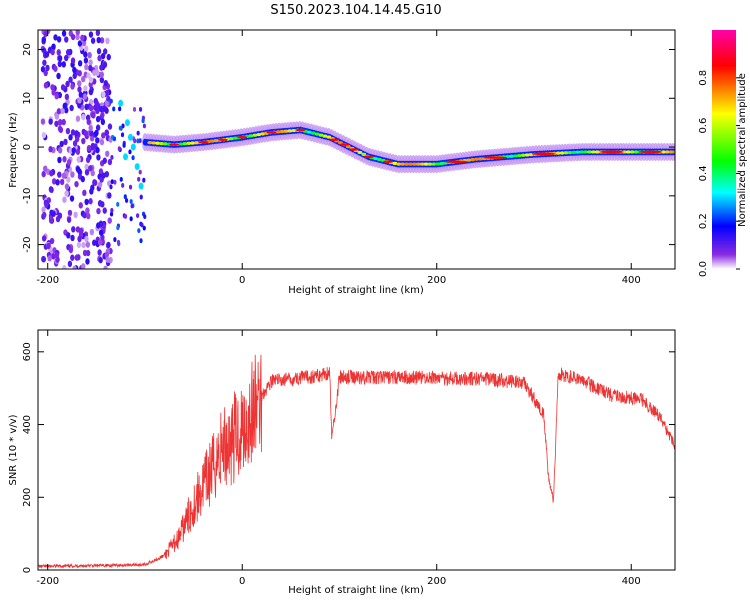 This screenshot has width=750, height=600. What do you see at coordinates (436, 581) in the screenshot?
I see `snr-xtick-label: 200` at bounding box center [436, 581].